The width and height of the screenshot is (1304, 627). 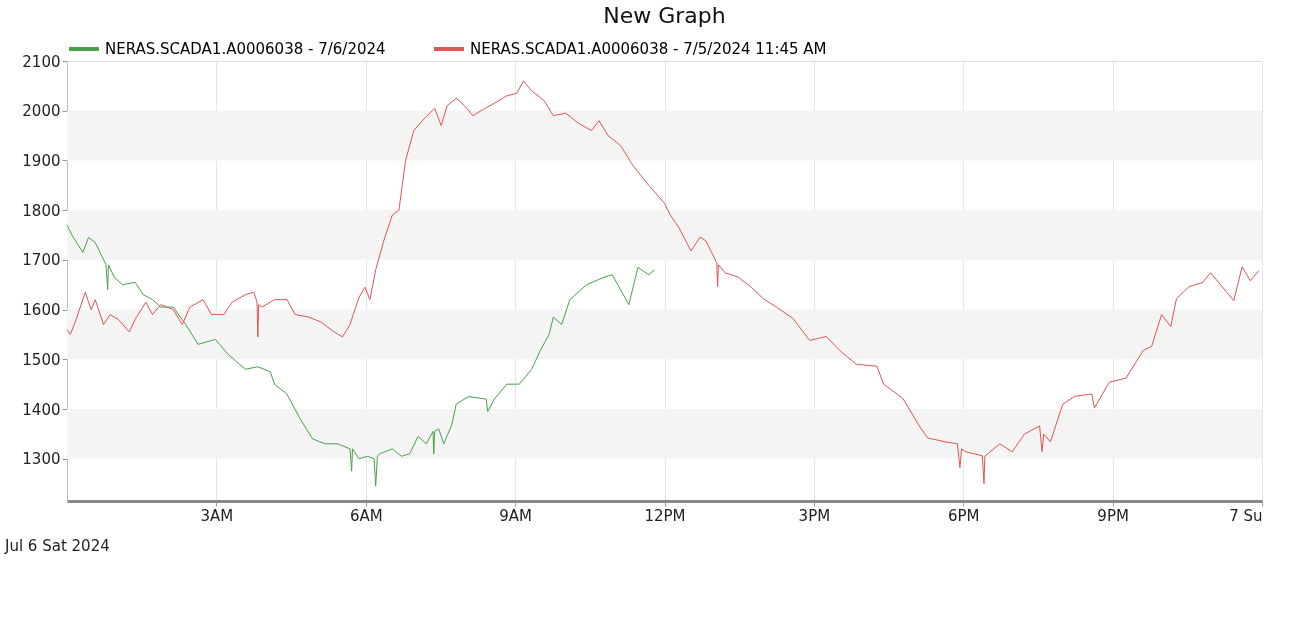 I want to click on text: Jul 6 Sat 2024, so click(x=57, y=546).